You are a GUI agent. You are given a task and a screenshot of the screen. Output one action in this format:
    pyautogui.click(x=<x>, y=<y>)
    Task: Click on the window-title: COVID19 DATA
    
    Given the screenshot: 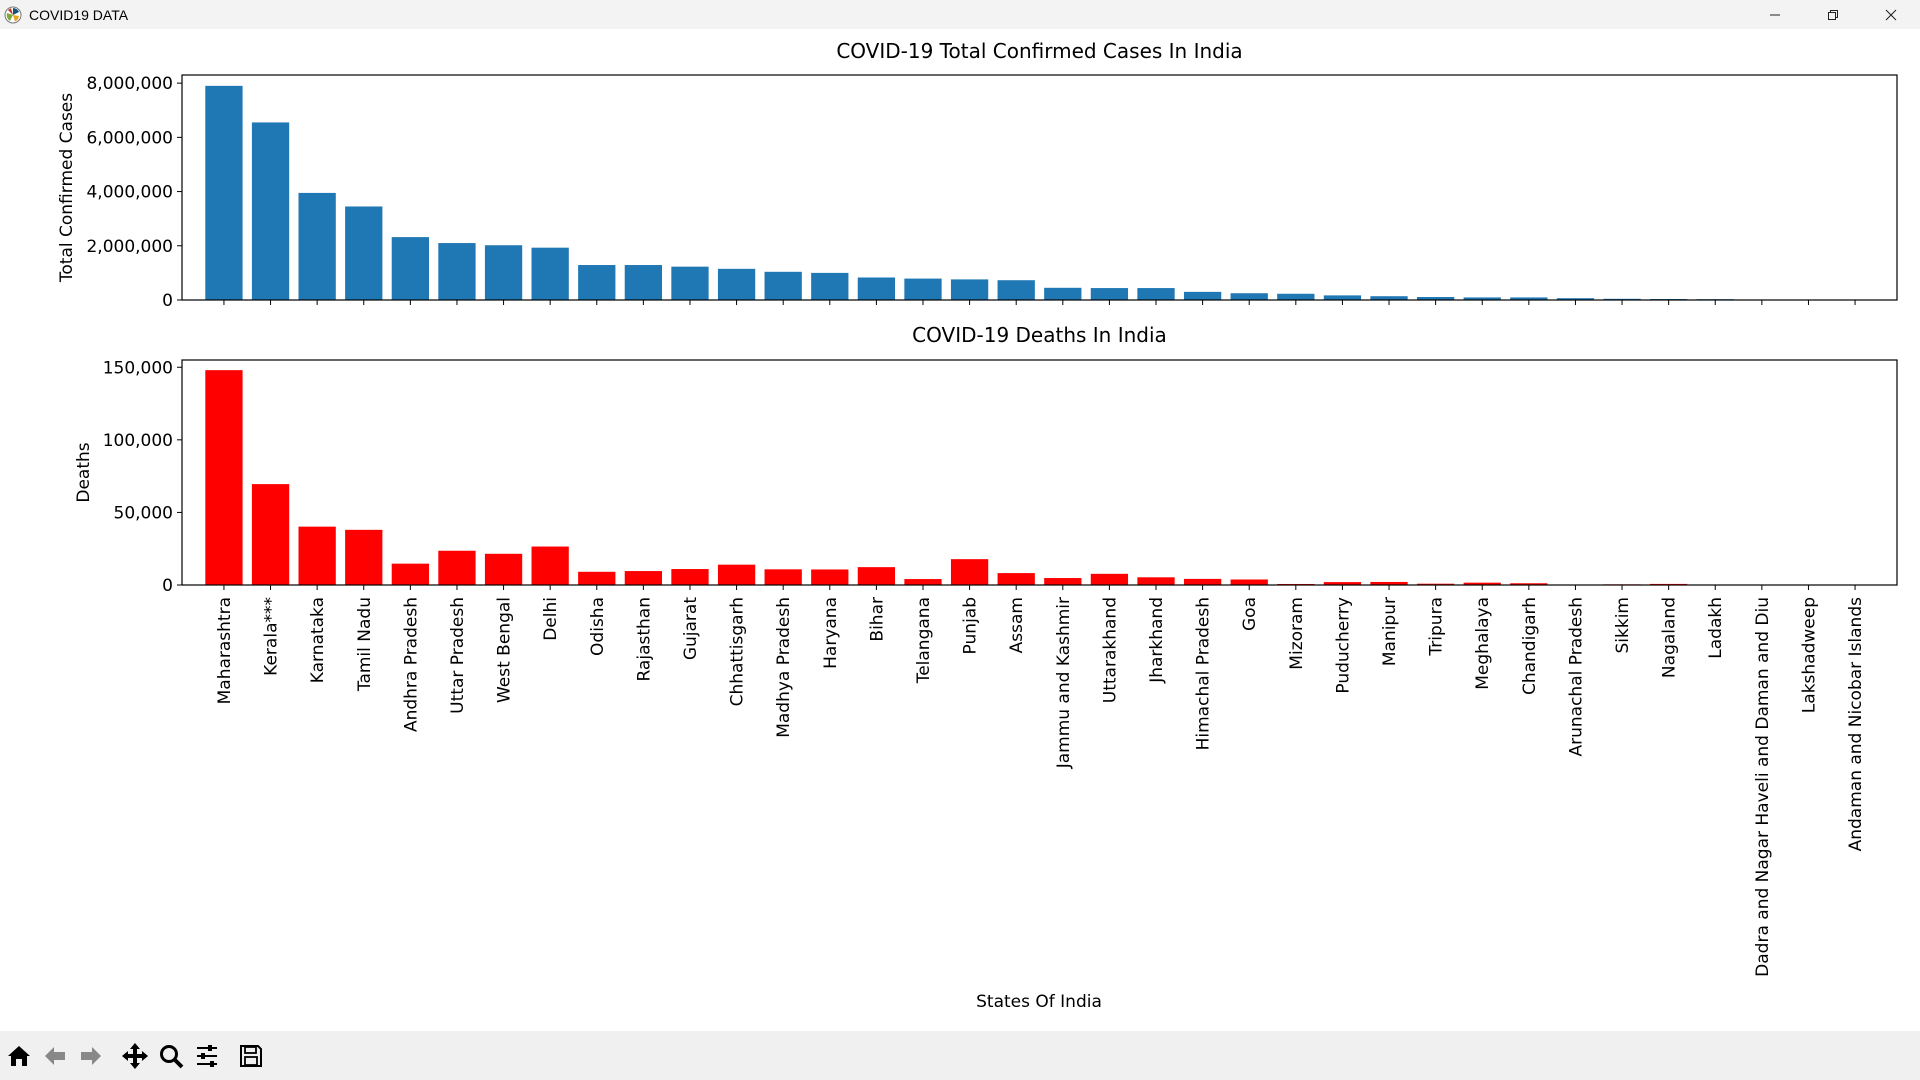 What is the action you would take?
    pyautogui.click(x=79, y=14)
    